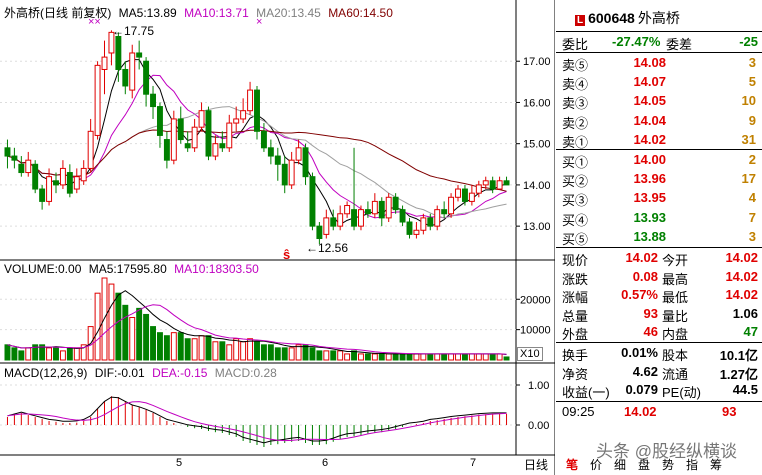  I want to click on stat2-right-label: PE(动), so click(682, 393).